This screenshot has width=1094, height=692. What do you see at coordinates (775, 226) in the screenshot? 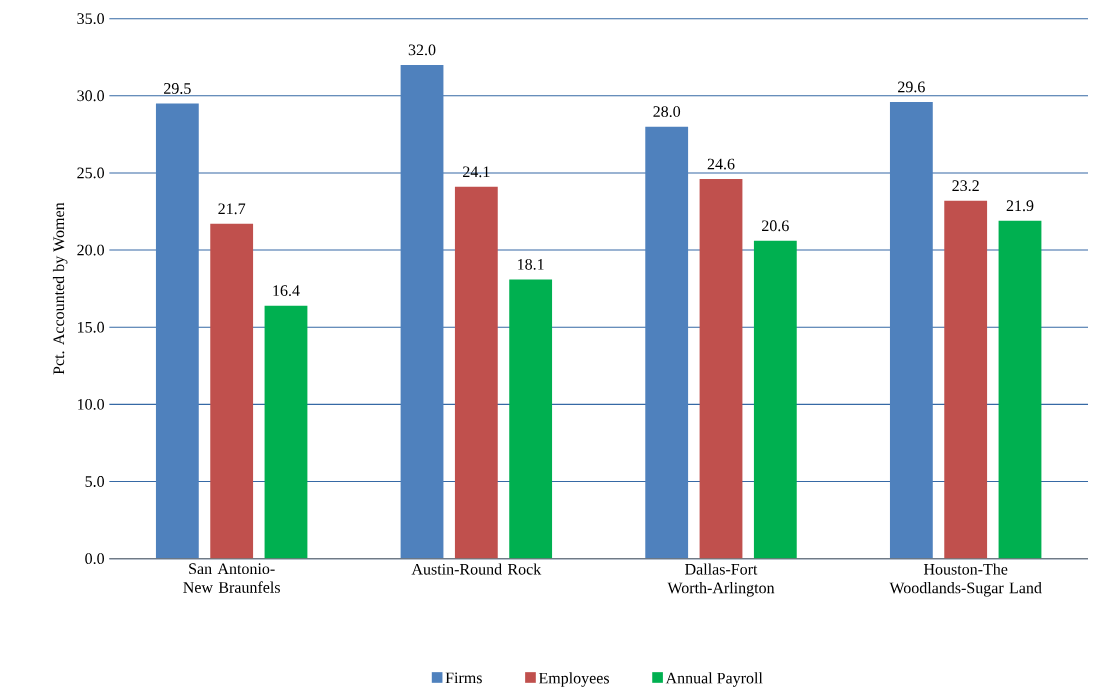
I see `data-label: 20.6` at bounding box center [775, 226].